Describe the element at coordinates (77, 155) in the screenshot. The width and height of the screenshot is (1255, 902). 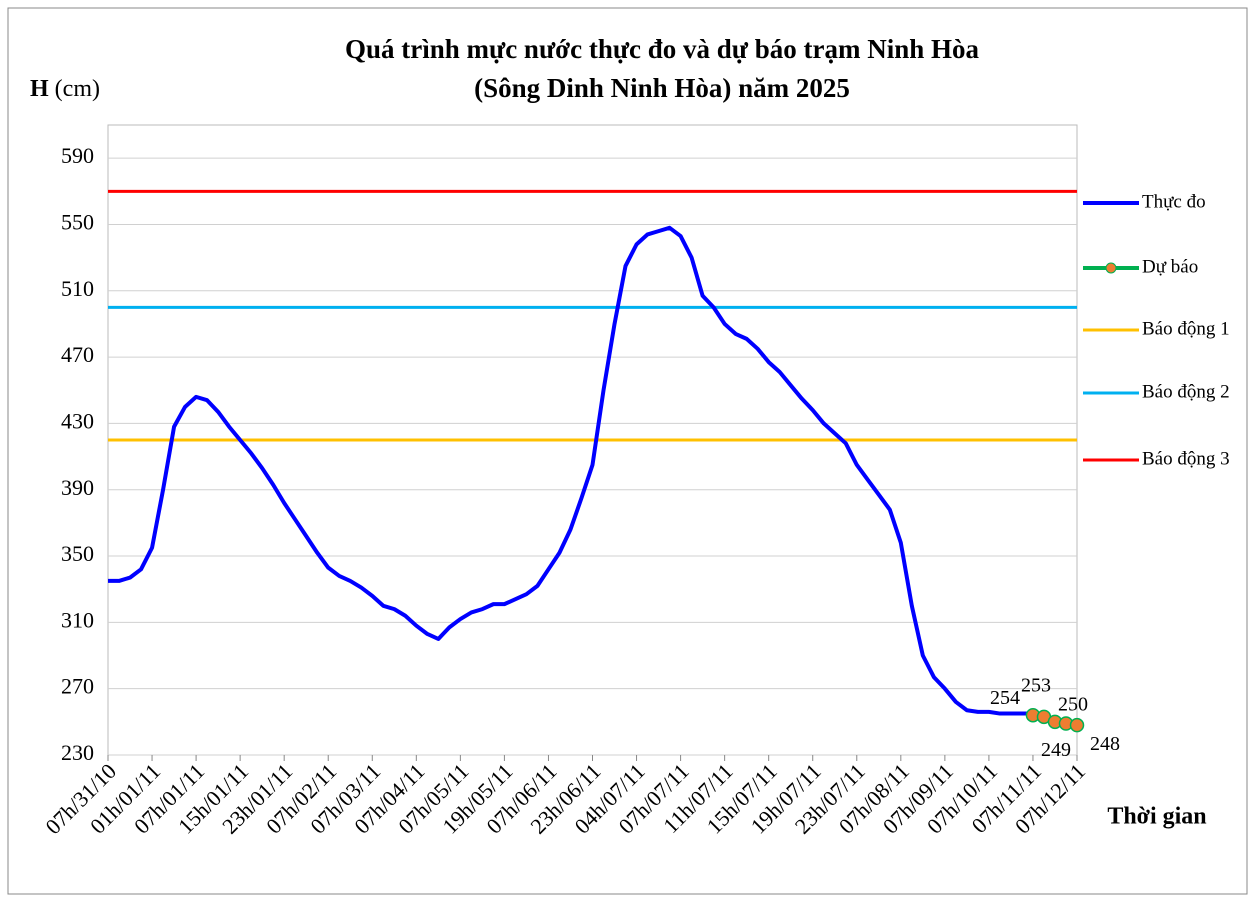
I see `y-tick-label: 590` at that location.